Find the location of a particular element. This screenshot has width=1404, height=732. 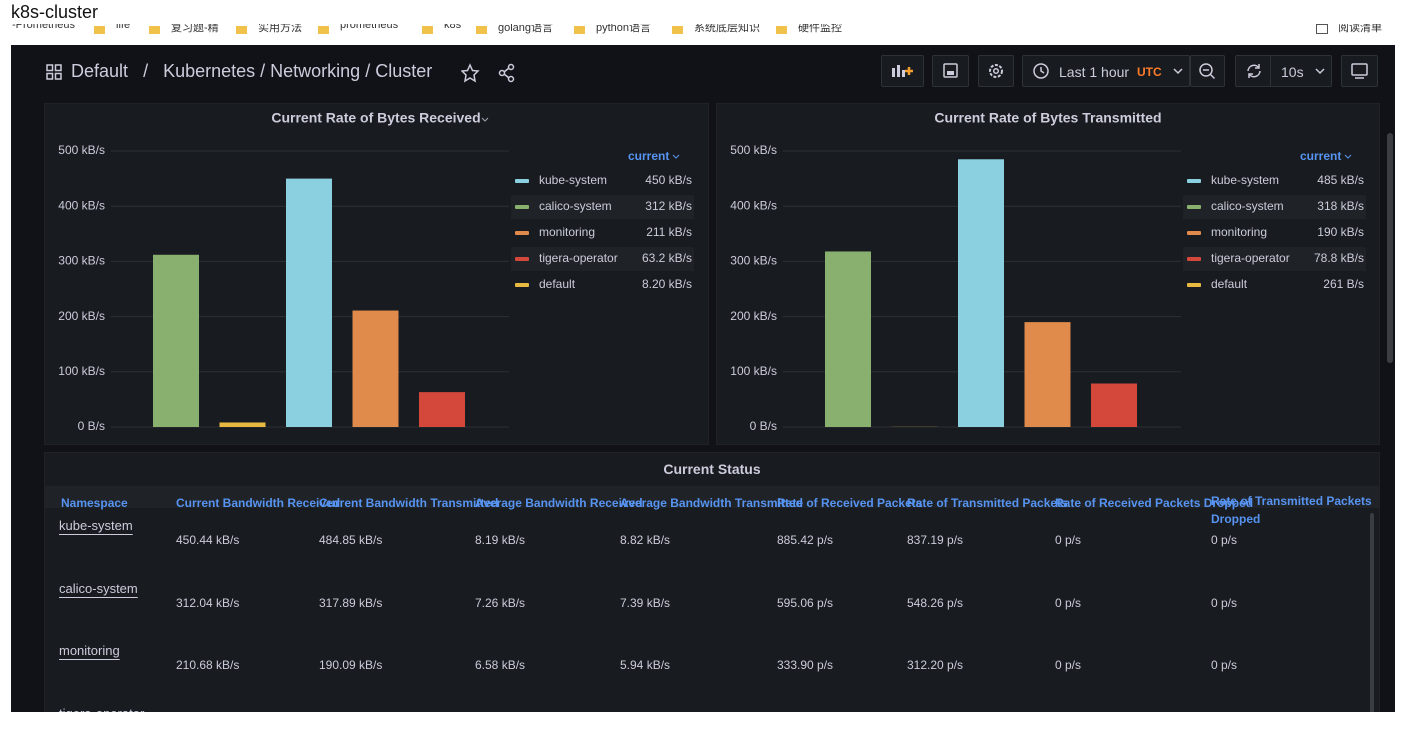

bookmark: prometheus is located at coordinates (369, 27).